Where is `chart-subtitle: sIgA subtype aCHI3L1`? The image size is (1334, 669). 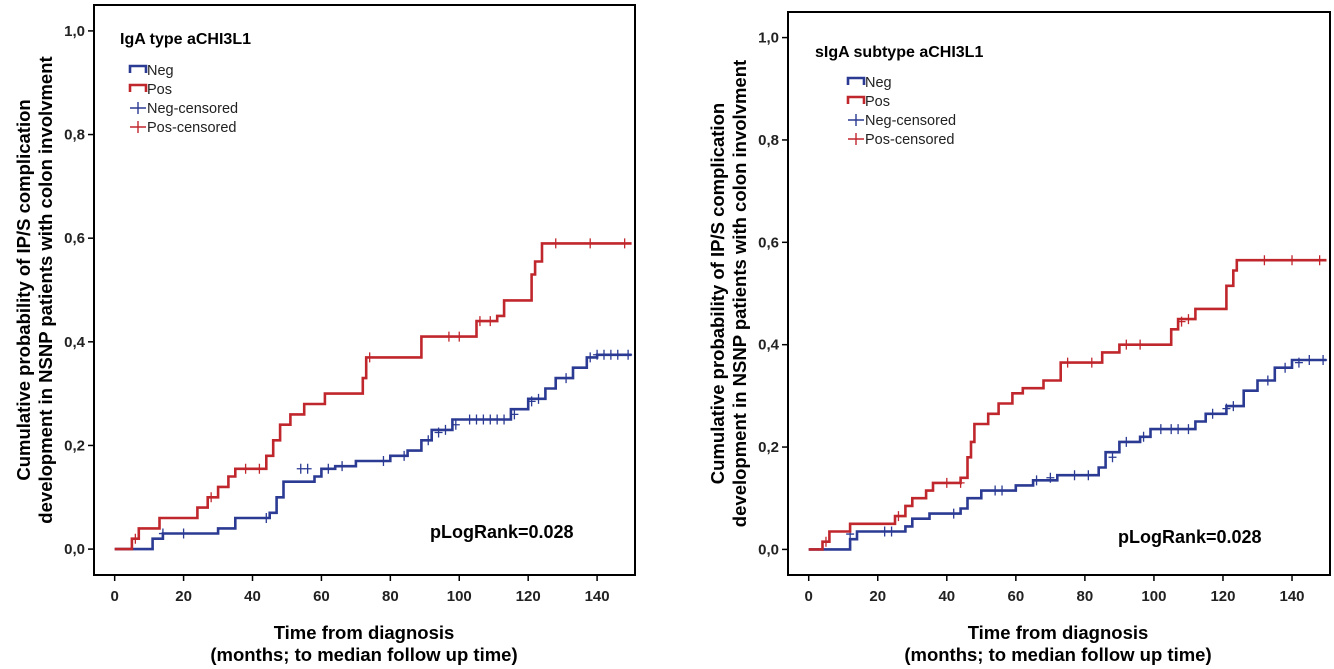 chart-subtitle: sIgA subtype aCHI3L1 is located at coordinates (899, 52).